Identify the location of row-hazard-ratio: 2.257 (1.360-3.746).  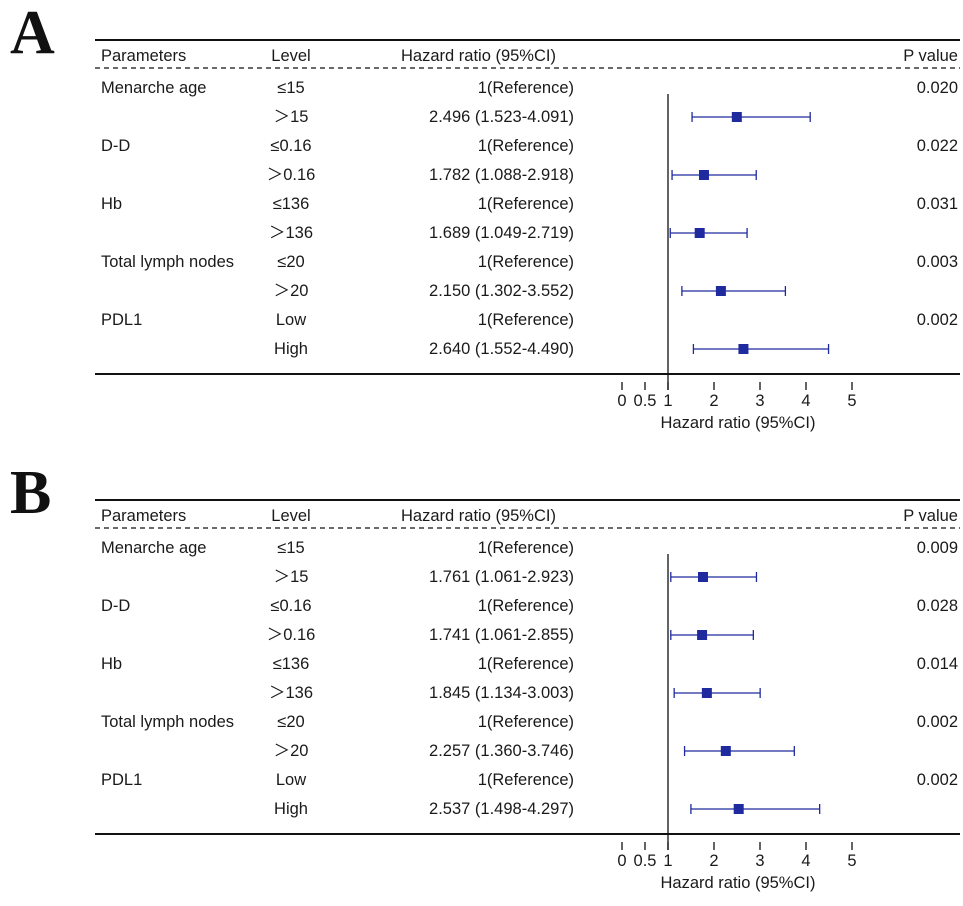
(501, 751).